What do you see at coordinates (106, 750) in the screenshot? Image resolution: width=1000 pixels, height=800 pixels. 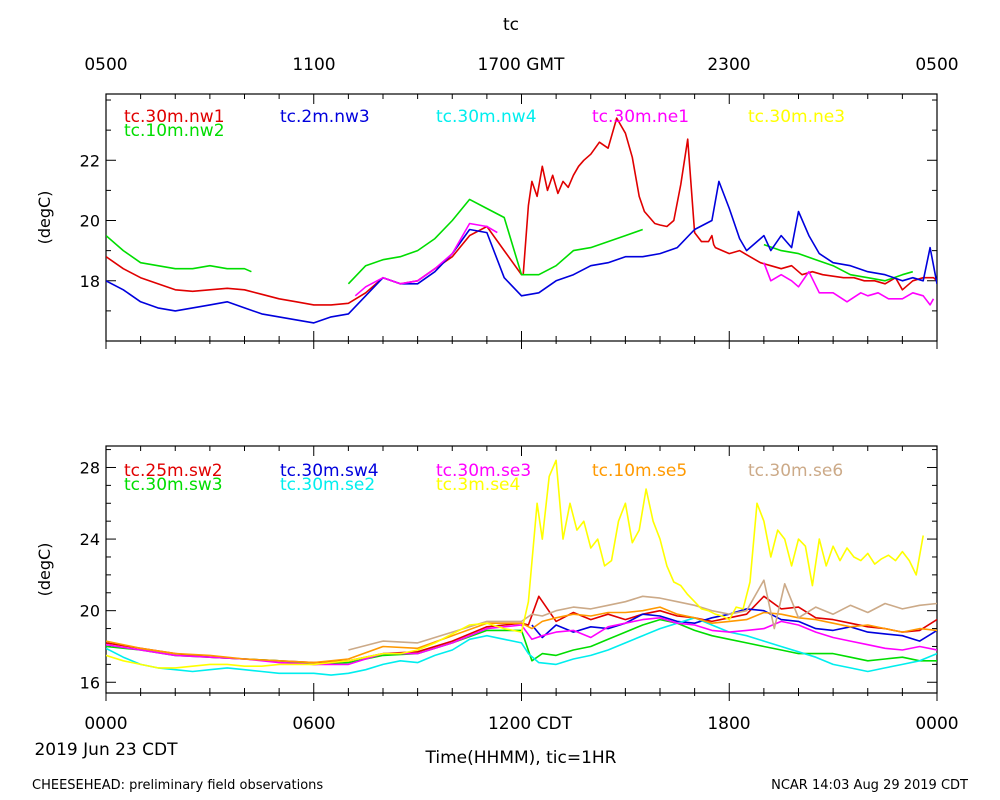 I see `date-label: 2019 Jun 23 CDT` at bounding box center [106, 750].